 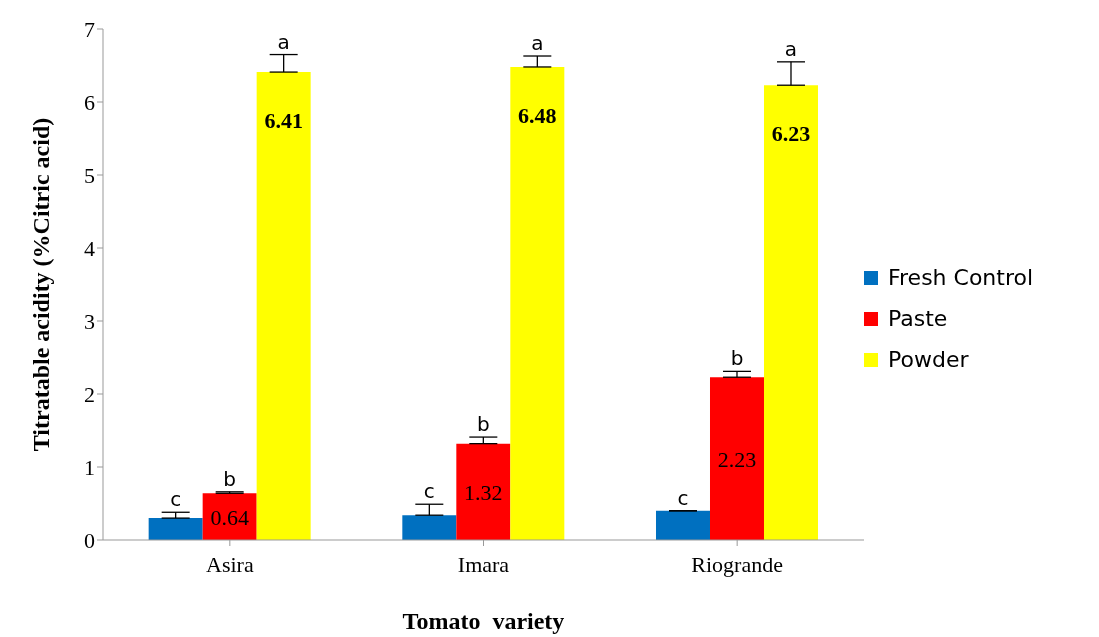 What do you see at coordinates (918, 318) in the screenshot?
I see `legend-label: Paste` at bounding box center [918, 318].